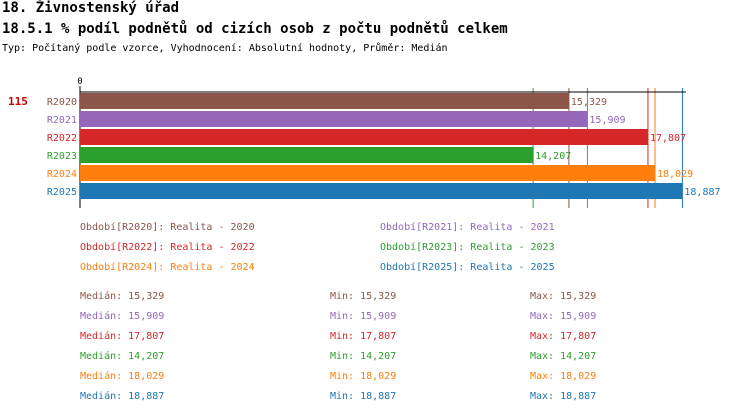 The height and width of the screenshot is (416, 750). What do you see at coordinates (167, 247) in the screenshot?
I see `legend-entry: Období[R2022]: Realita - 2022` at bounding box center [167, 247].